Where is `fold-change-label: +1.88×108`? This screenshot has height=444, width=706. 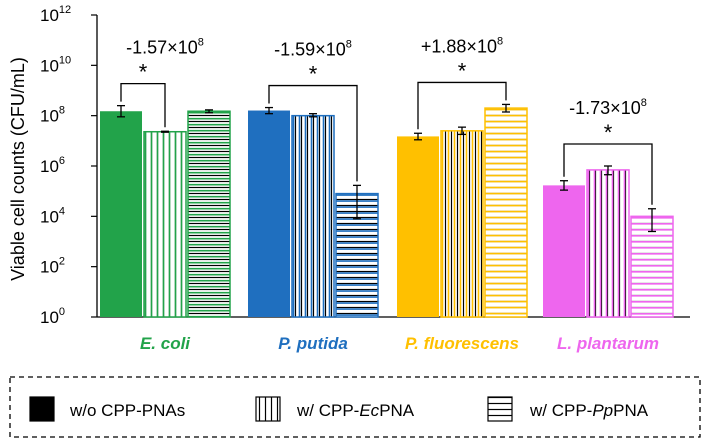 fold-change-label: +1.88×108 is located at coordinates (462, 45).